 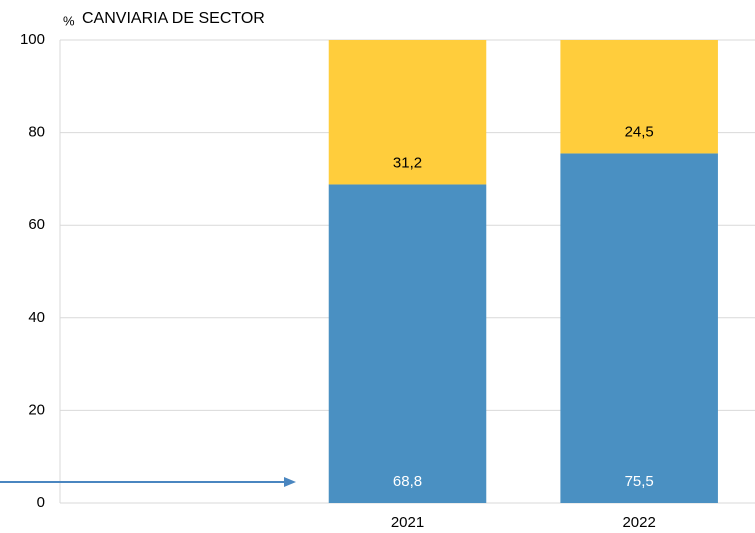 What do you see at coordinates (639, 481) in the screenshot?
I see `data-label: 75,5` at bounding box center [639, 481].